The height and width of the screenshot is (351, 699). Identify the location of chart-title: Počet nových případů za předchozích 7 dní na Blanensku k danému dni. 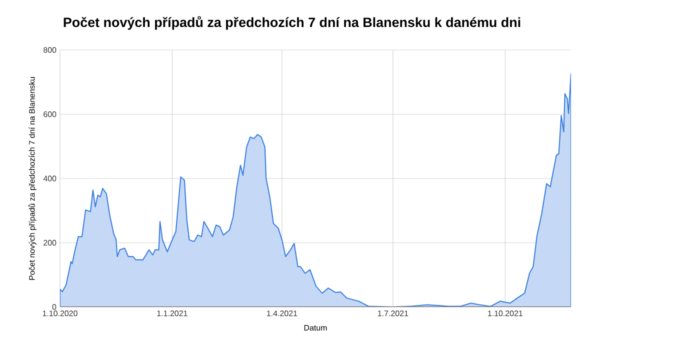
(292, 23).